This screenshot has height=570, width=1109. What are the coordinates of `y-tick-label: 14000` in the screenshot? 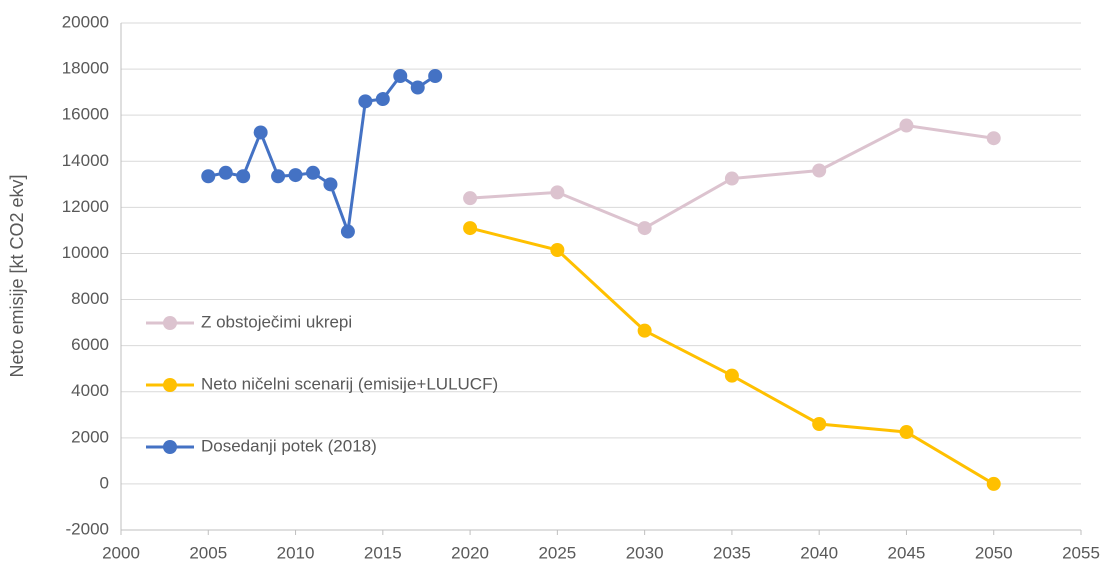 It's located at (85, 160).